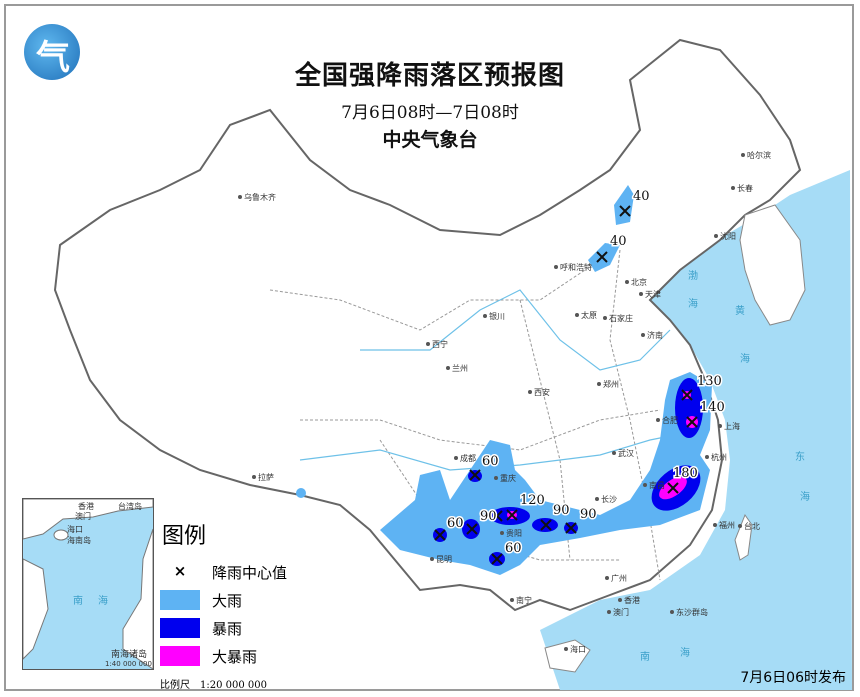 This screenshot has height=697, width=860. What do you see at coordinates (213, 685) in the screenshot?
I see `map-scale: 比例尺 1:20 000 000` at bounding box center [213, 685].